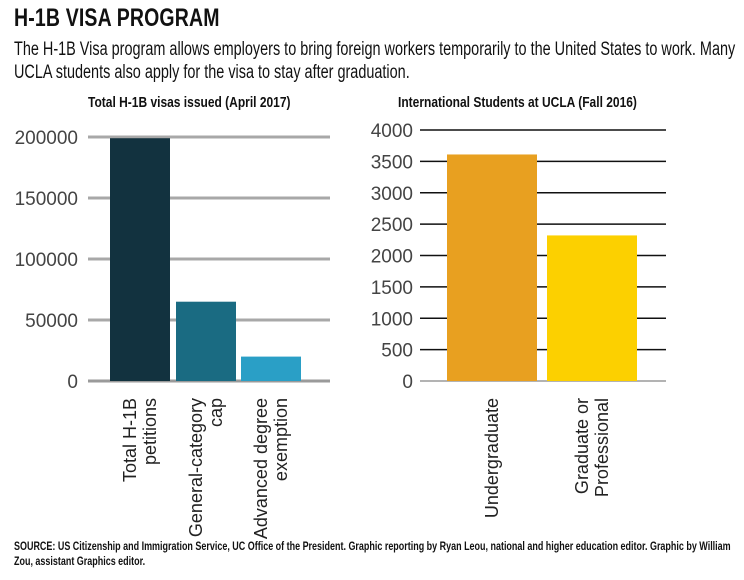 The height and width of the screenshot is (580, 744). What do you see at coordinates (392, 131) in the screenshot?
I see `y-tick-label: 4000` at bounding box center [392, 131].